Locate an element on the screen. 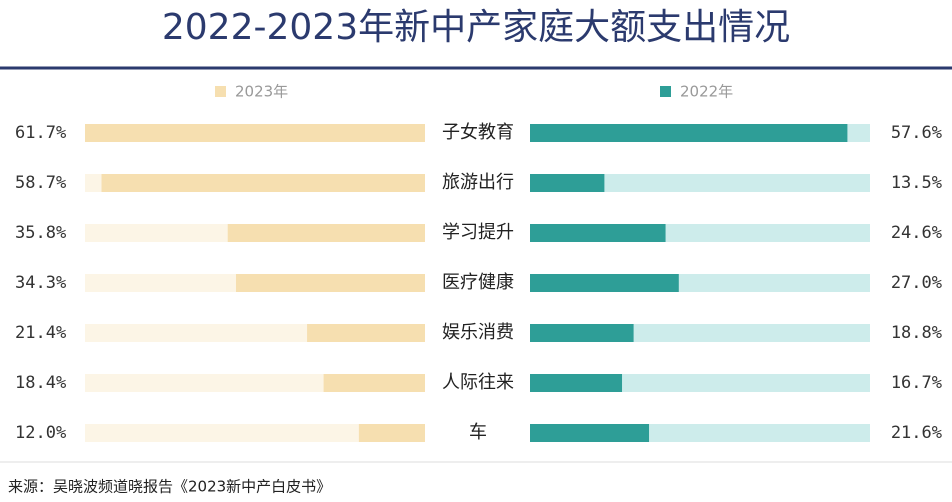 The image size is (952, 502). value-label: 61.7% is located at coordinates (40, 133).